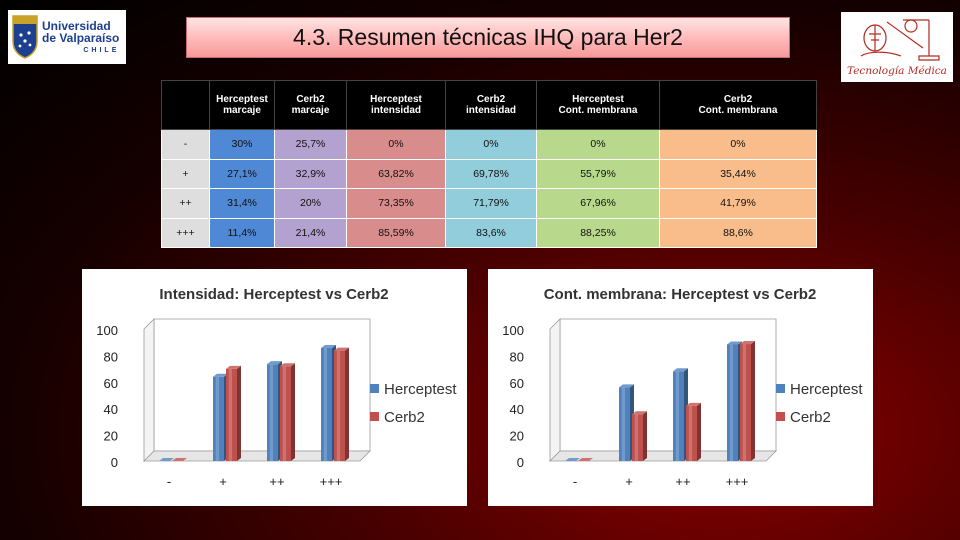 This screenshot has height=540, width=960. What do you see at coordinates (513, 330) in the screenshot?
I see `membrana-y-tick-label: 100` at bounding box center [513, 330].